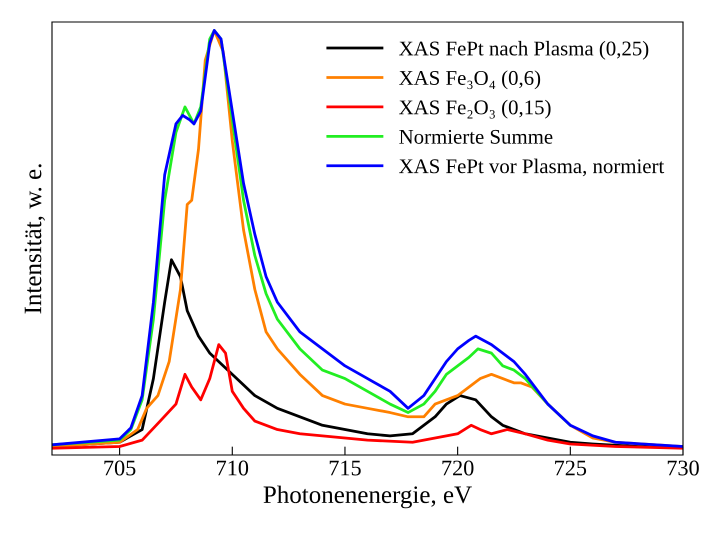  What do you see at coordinates (570, 468) in the screenshot?
I see `x-tick-label: 725` at bounding box center [570, 468].